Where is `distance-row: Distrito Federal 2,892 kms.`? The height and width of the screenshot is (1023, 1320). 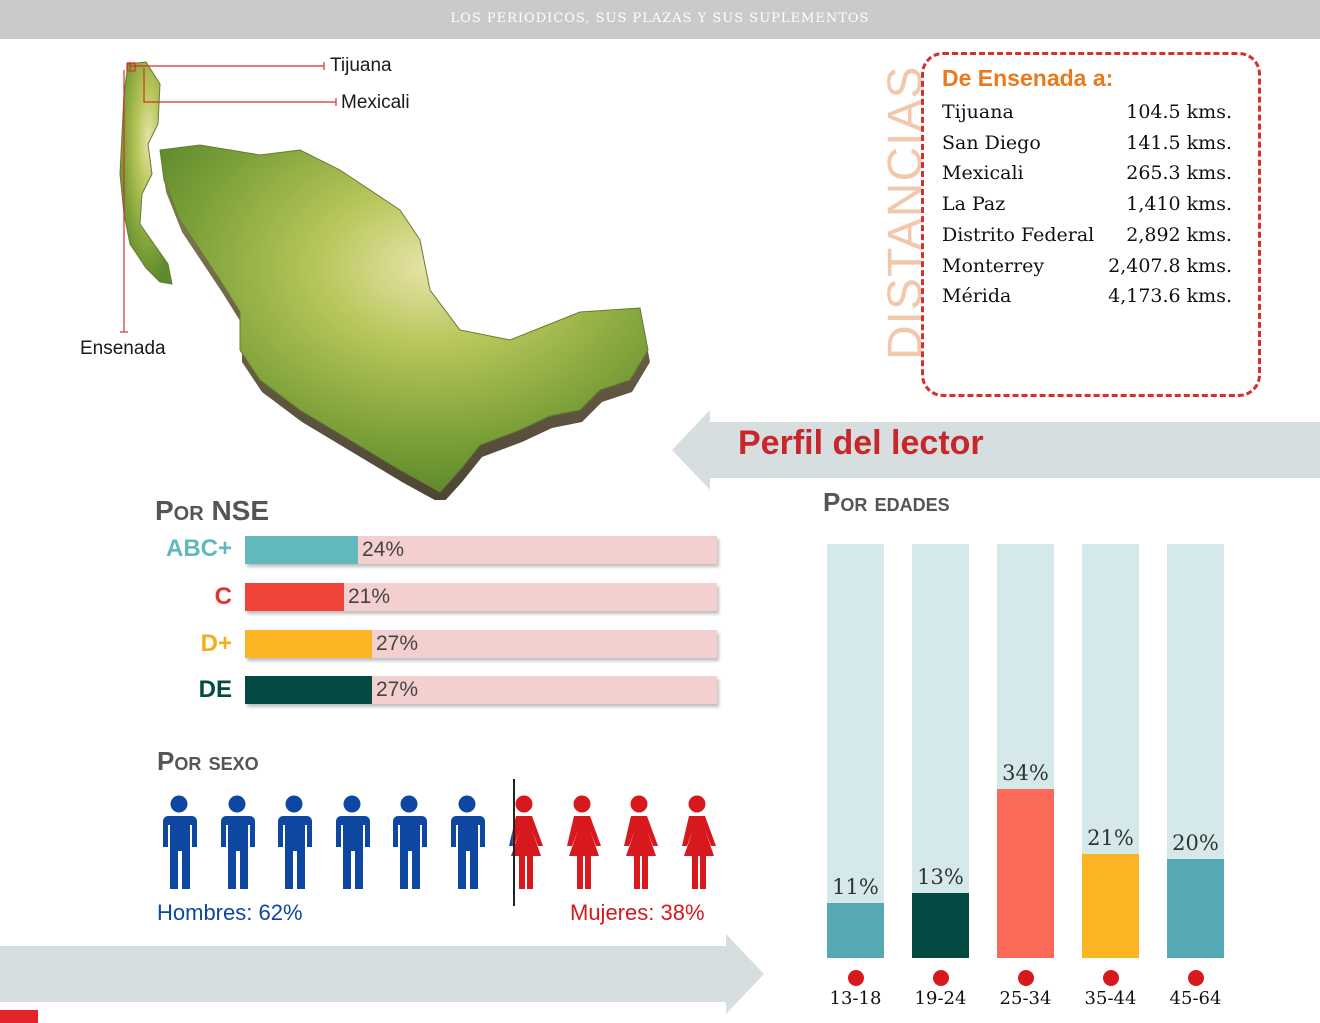 distance-row: Distrito Federal 2,892 kms. is located at coordinates (1087, 239).